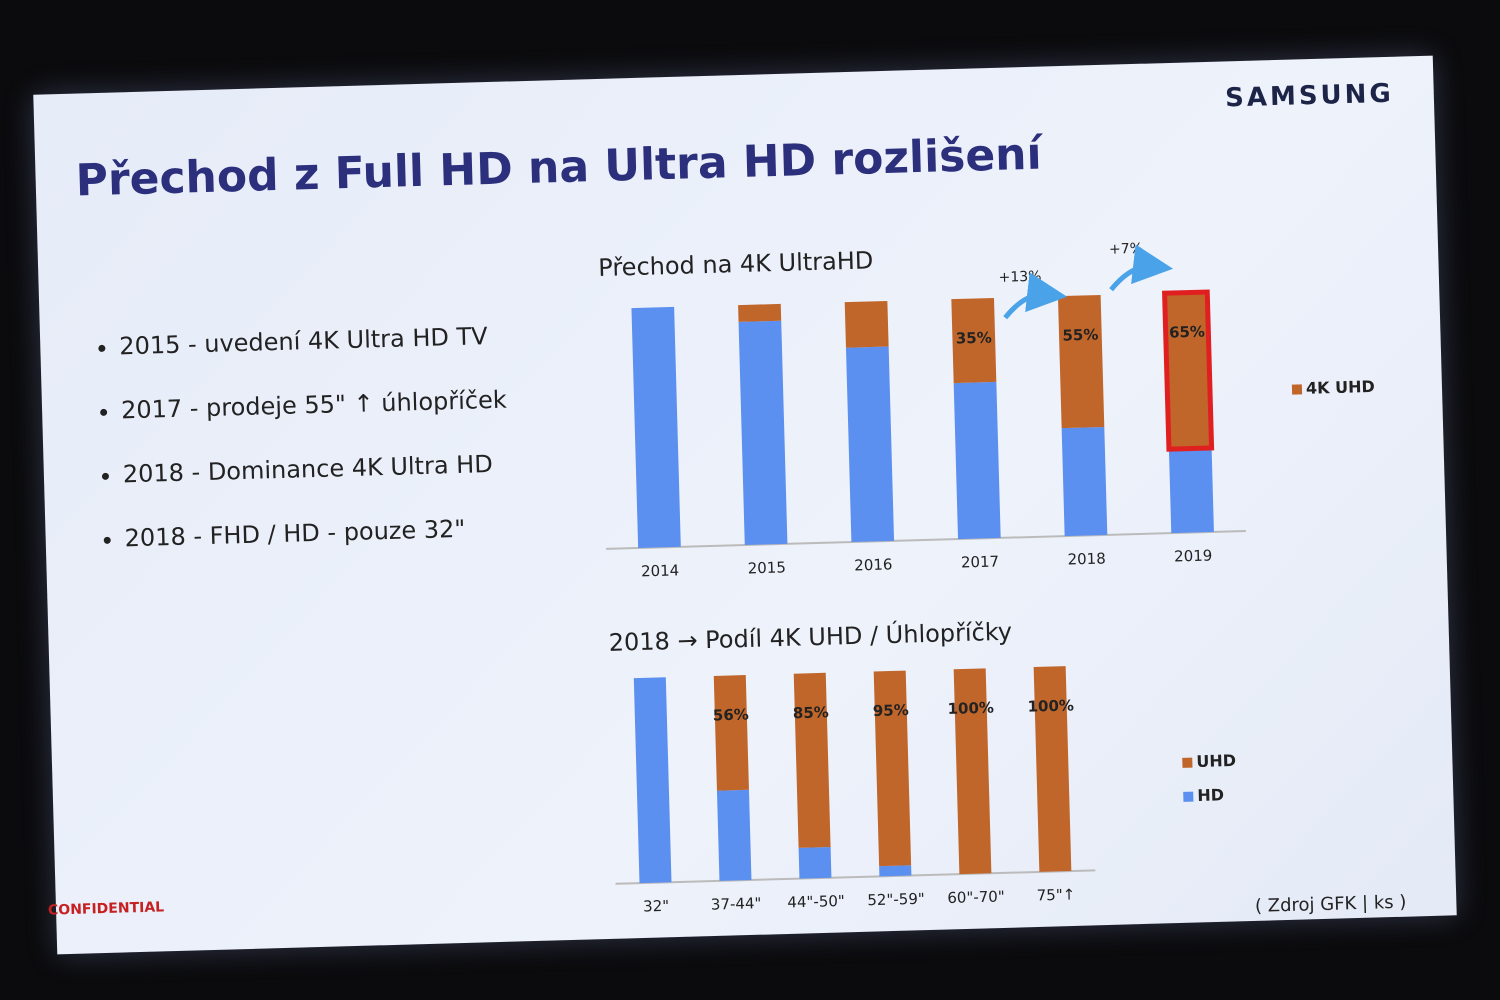 This screenshot has height=1000, width=1500. Describe the element at coordinates (1019, 277) in the screenshot. I see `annotation: +13%` at that location.